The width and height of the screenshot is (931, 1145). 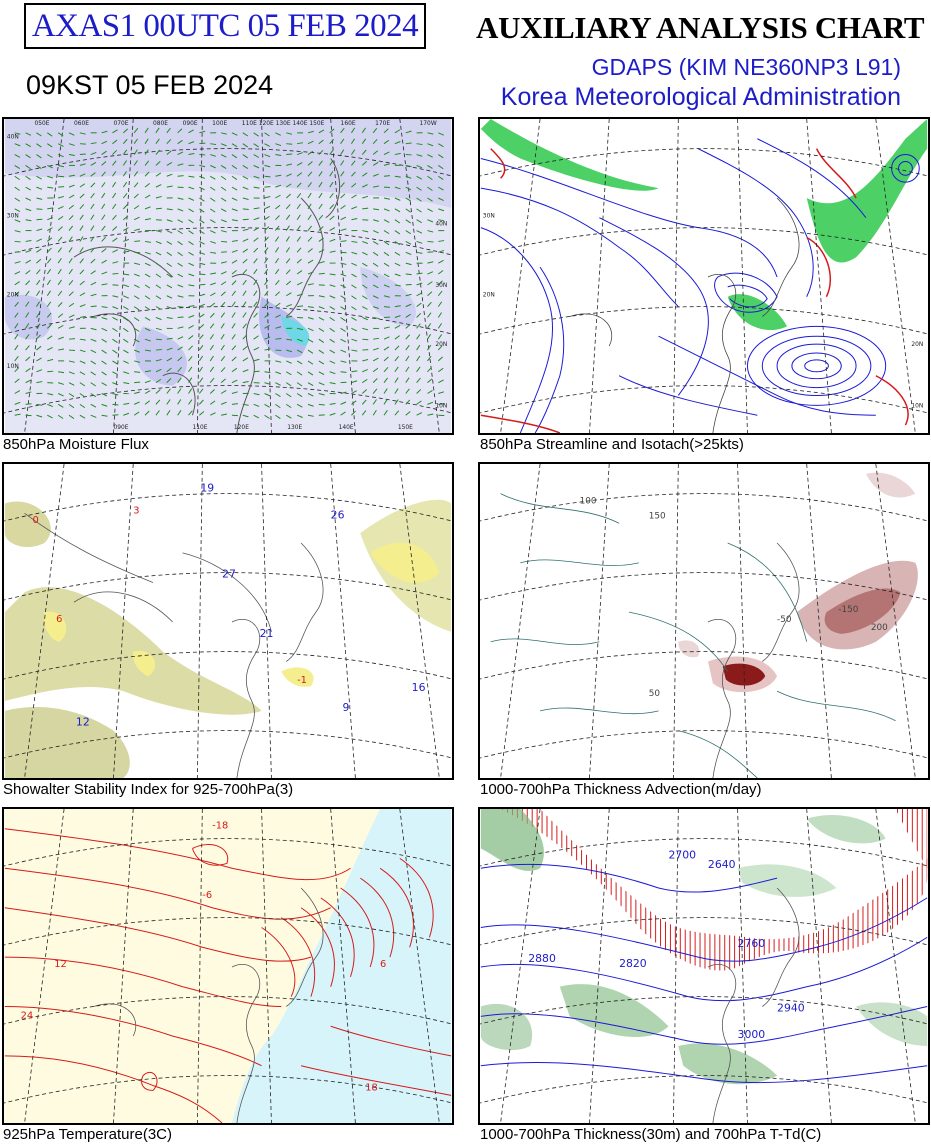 I want to click on panel-thickness-ttd: 2700 2640 2880 2940 3000 2820 2760, so click(x=704, y=966).